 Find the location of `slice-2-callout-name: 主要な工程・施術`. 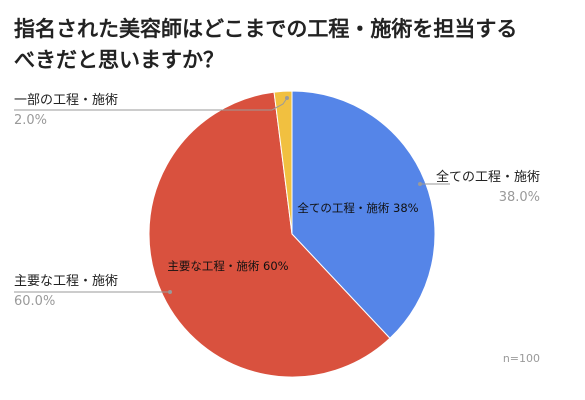

slice-2-callout-name: 主要な工程・施術 is located at coordinates (66, 281).